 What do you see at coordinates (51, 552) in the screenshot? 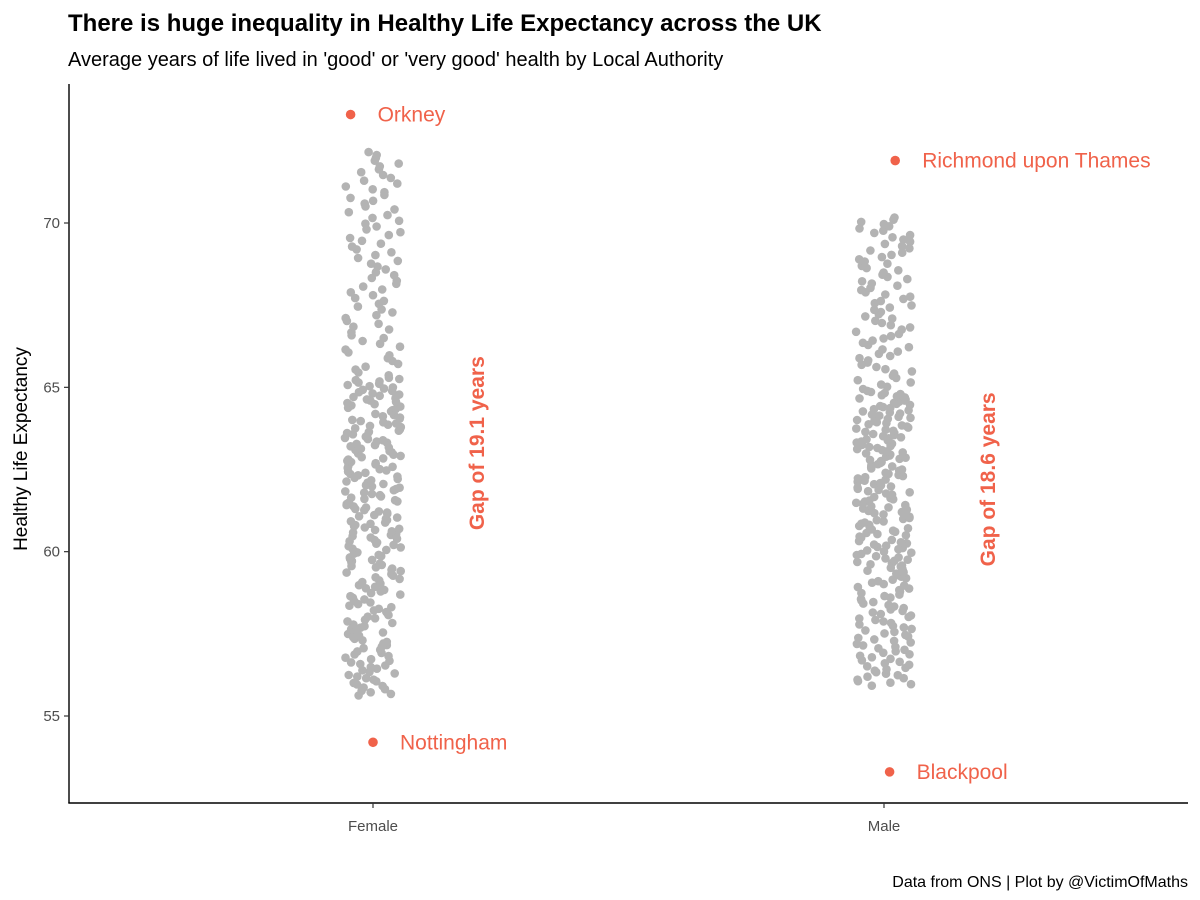
I see `y-tick-label: 60` at bounding box center [51, 552].